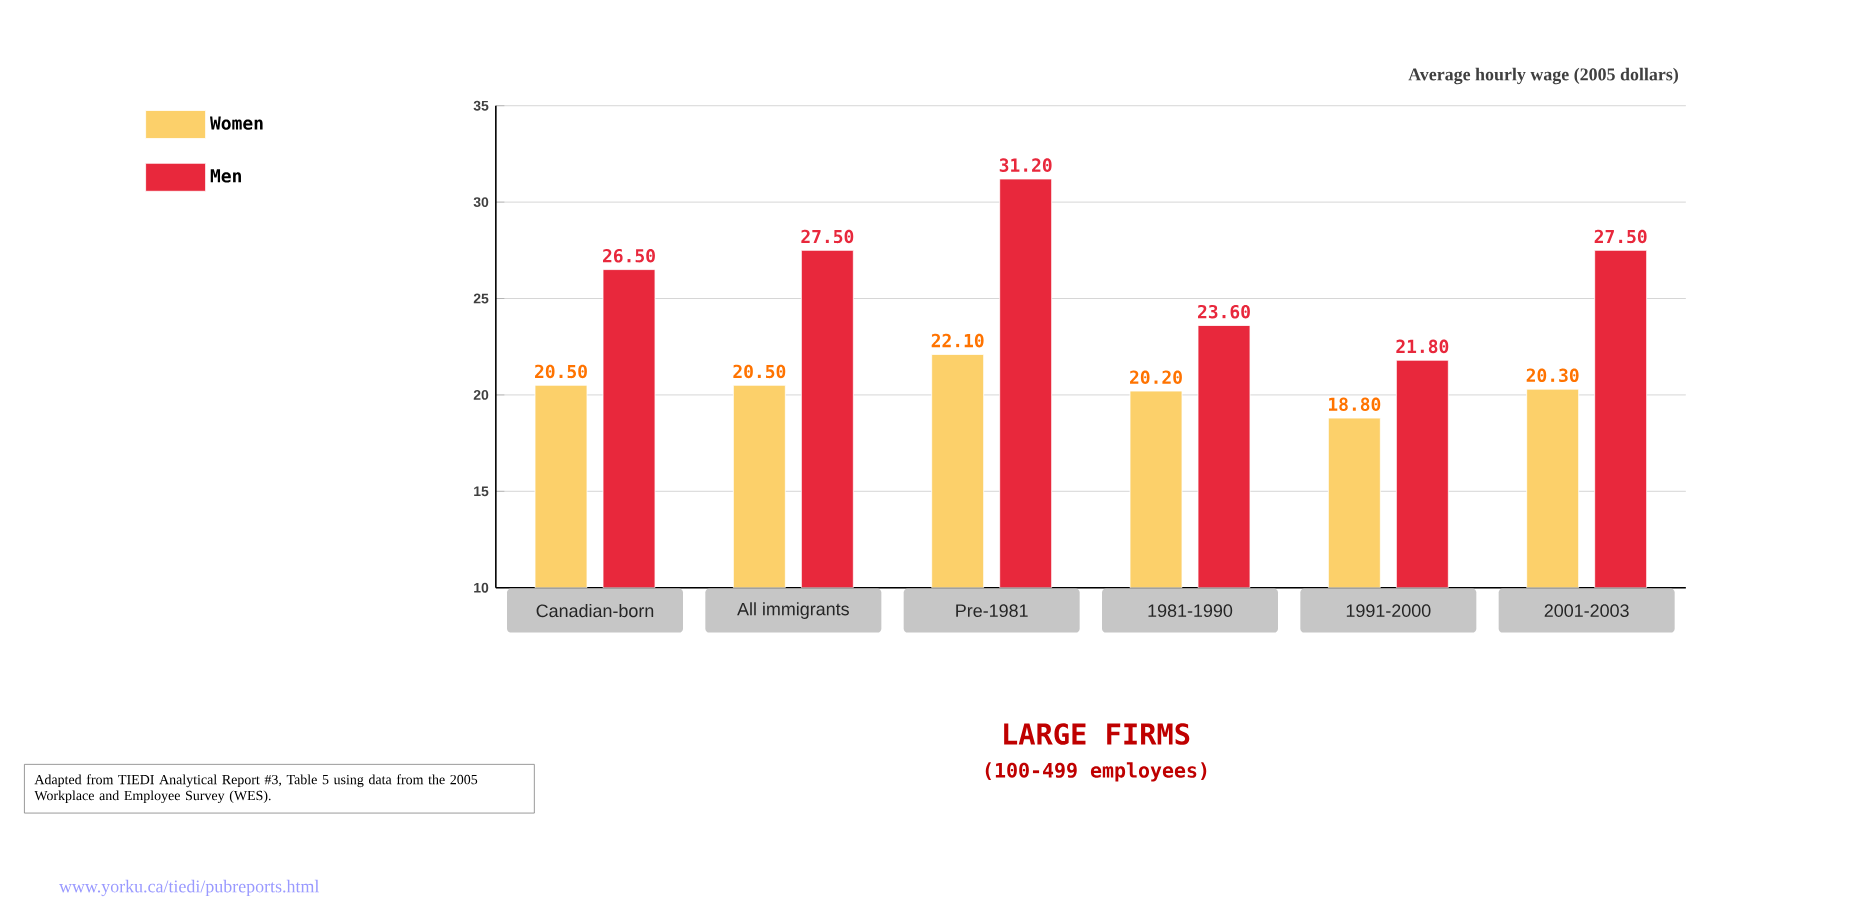 The height and width of the screenshot is (902, 1860). What do you see at coordinates (1097, 734) in the screenshot?
I see `text: LARGE FIRMS` at bounding box center [1097, 734].